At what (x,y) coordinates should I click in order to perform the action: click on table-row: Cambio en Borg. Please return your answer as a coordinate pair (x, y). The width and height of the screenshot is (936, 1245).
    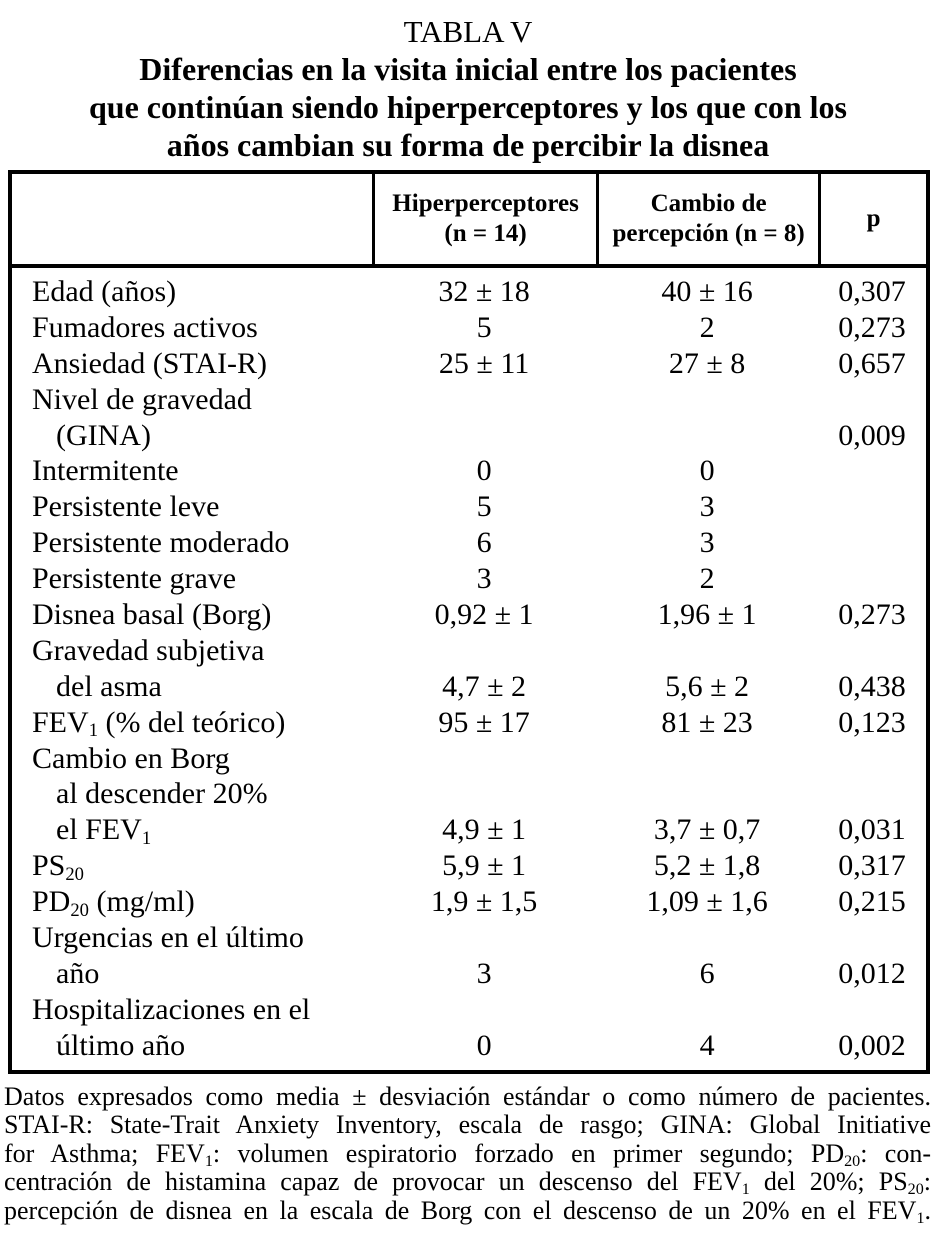
    Looking at the image, I should click on (469, 759).